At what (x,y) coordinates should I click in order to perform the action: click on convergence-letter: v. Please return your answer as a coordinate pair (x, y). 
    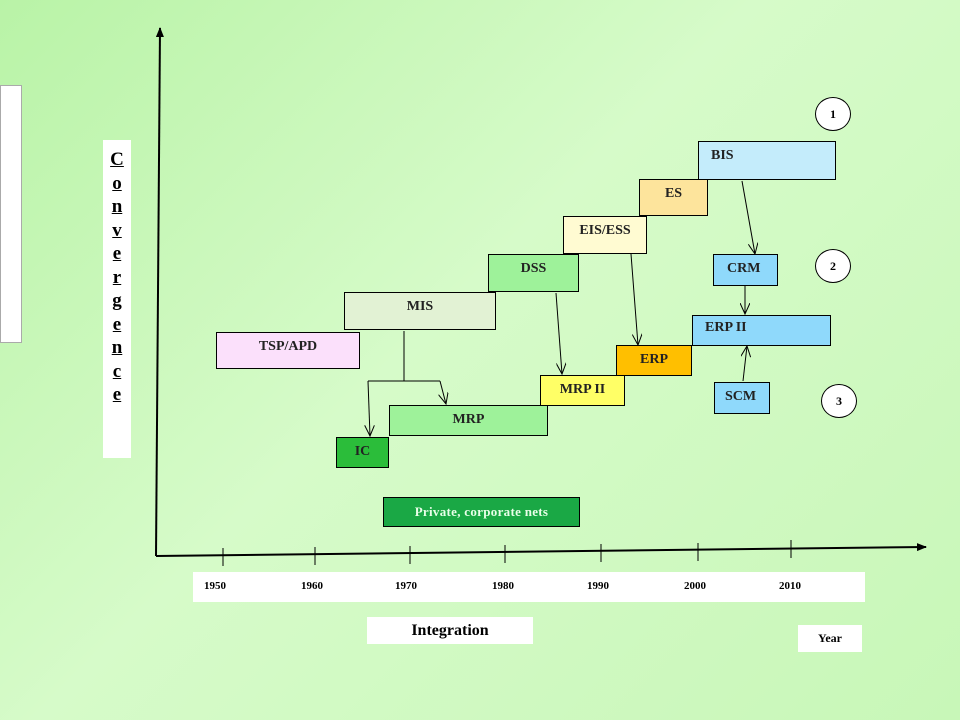
    Looking at the image, I should click on (117, 230).